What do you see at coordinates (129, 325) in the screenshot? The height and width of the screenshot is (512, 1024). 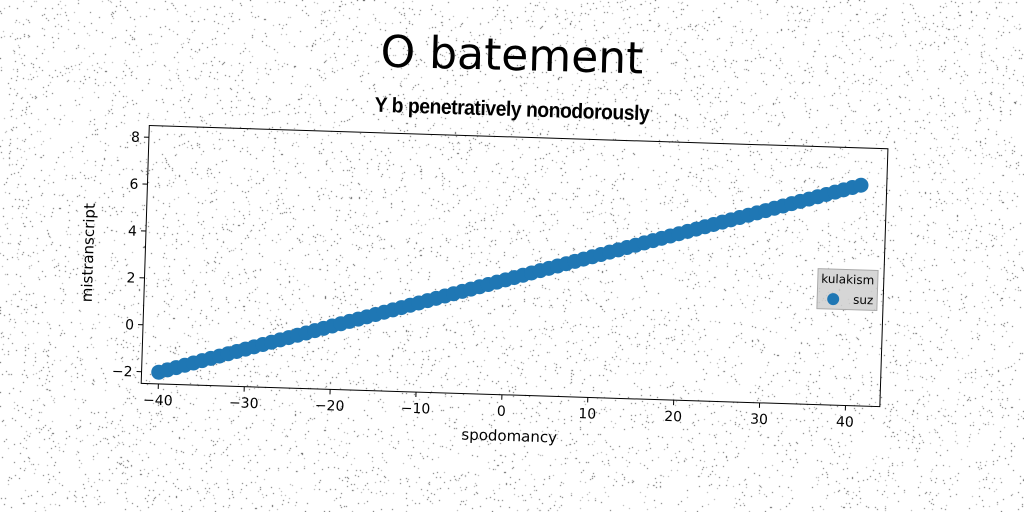 I see `y-tick-label: 0` at bounding box center [129, 325].